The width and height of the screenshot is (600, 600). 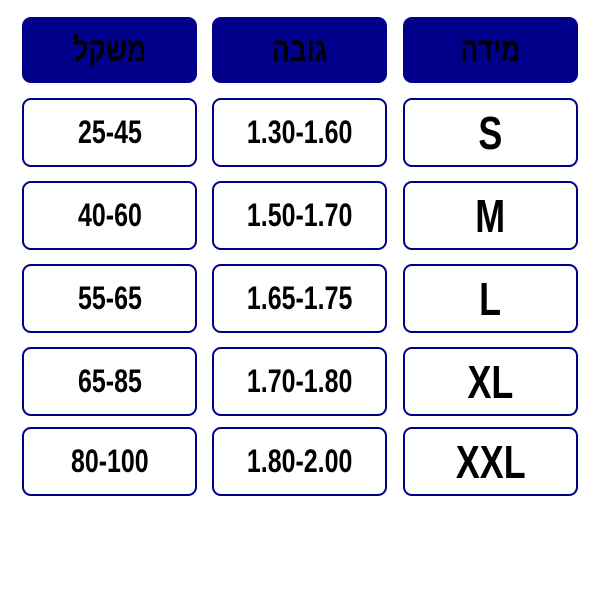 I want to click on cell-weight: 40-60, so click(x=109, y=215).